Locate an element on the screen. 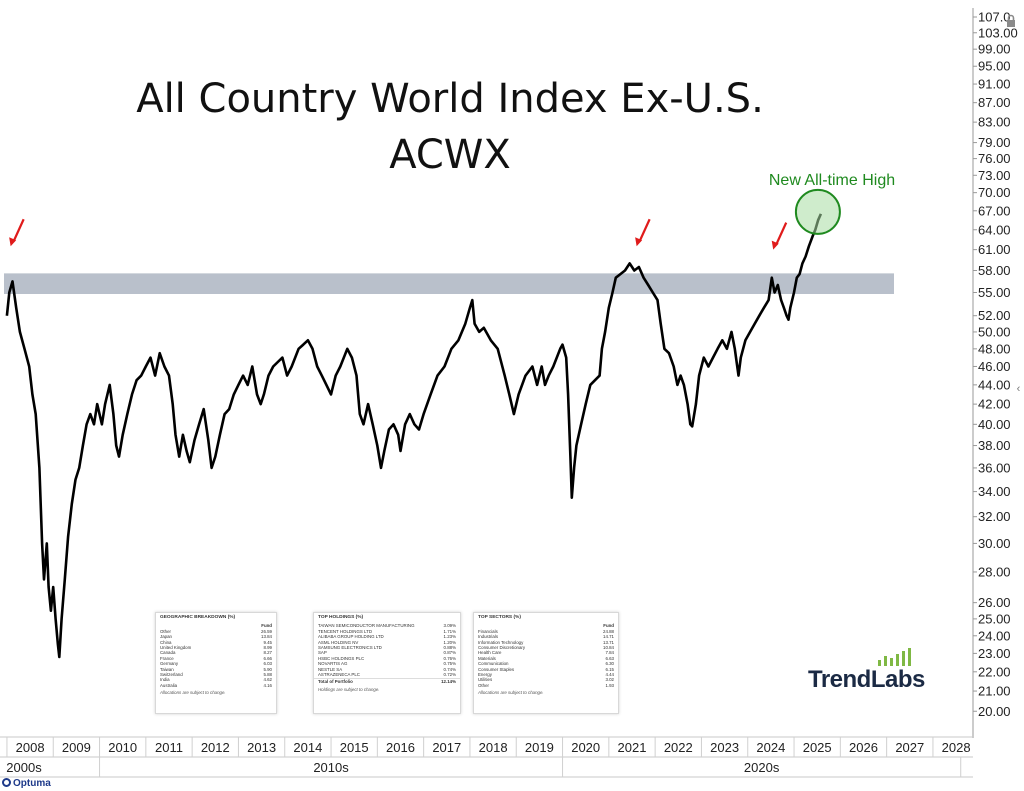 The width and height of the screenshot is (1024, 791). geo-row-label: China is located at coordinates (166, 642).